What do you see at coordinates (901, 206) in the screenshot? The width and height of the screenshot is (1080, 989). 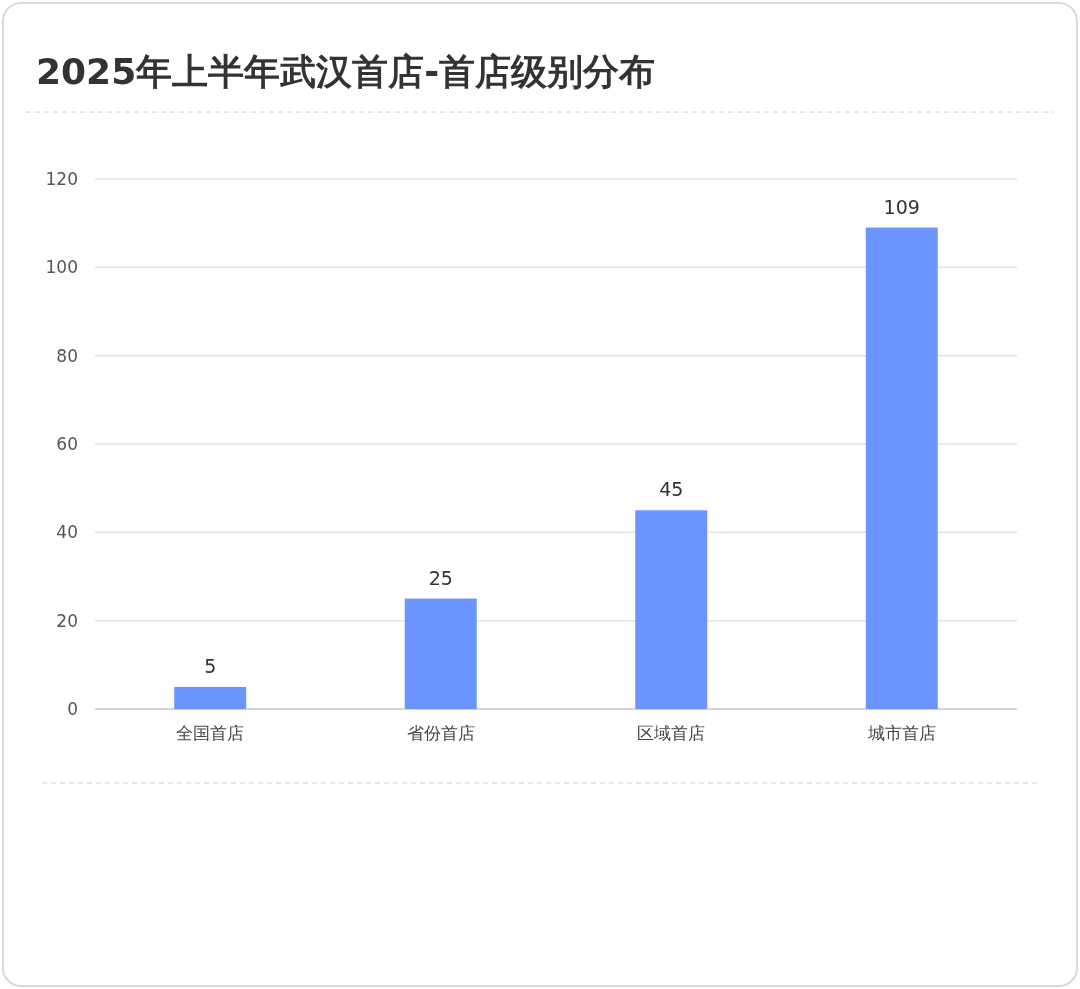 I see `data-label: 109` at bounding box center [901, 206].